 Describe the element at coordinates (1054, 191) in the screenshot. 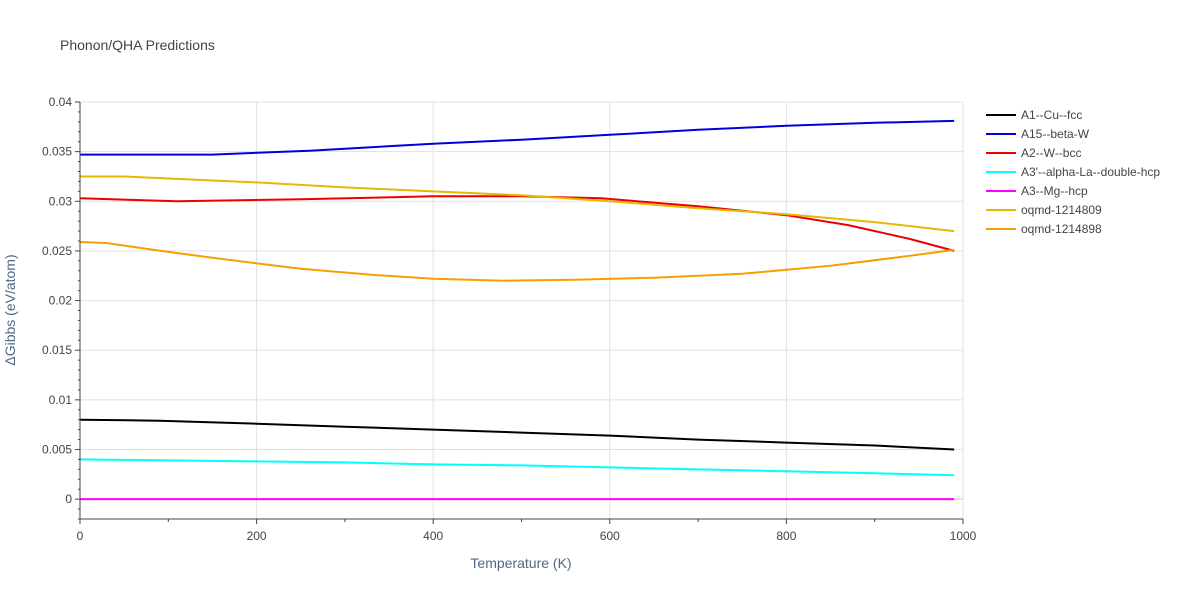

I see `legend-label-a3-mg-hcp: A3--Mg--hcp` at that location.